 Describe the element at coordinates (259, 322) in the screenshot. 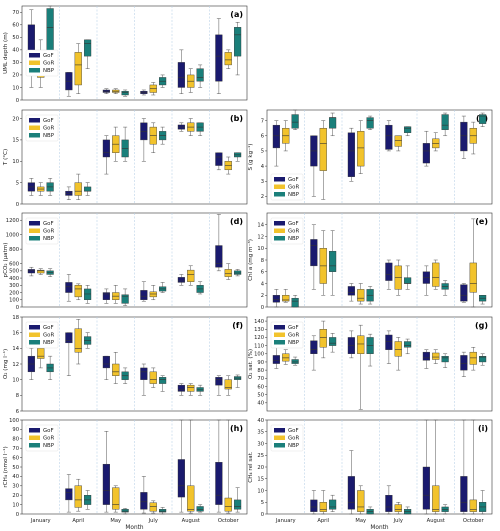

I see `y-tick-label: 140` at that location.